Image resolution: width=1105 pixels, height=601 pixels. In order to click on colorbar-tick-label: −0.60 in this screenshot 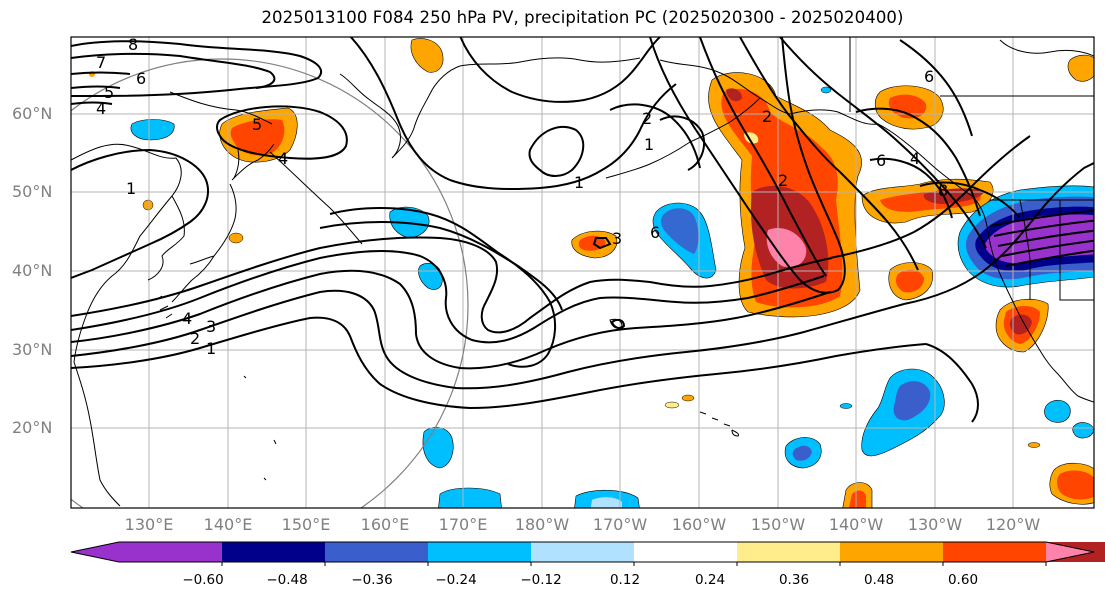, I will do `click(203, 580)`.